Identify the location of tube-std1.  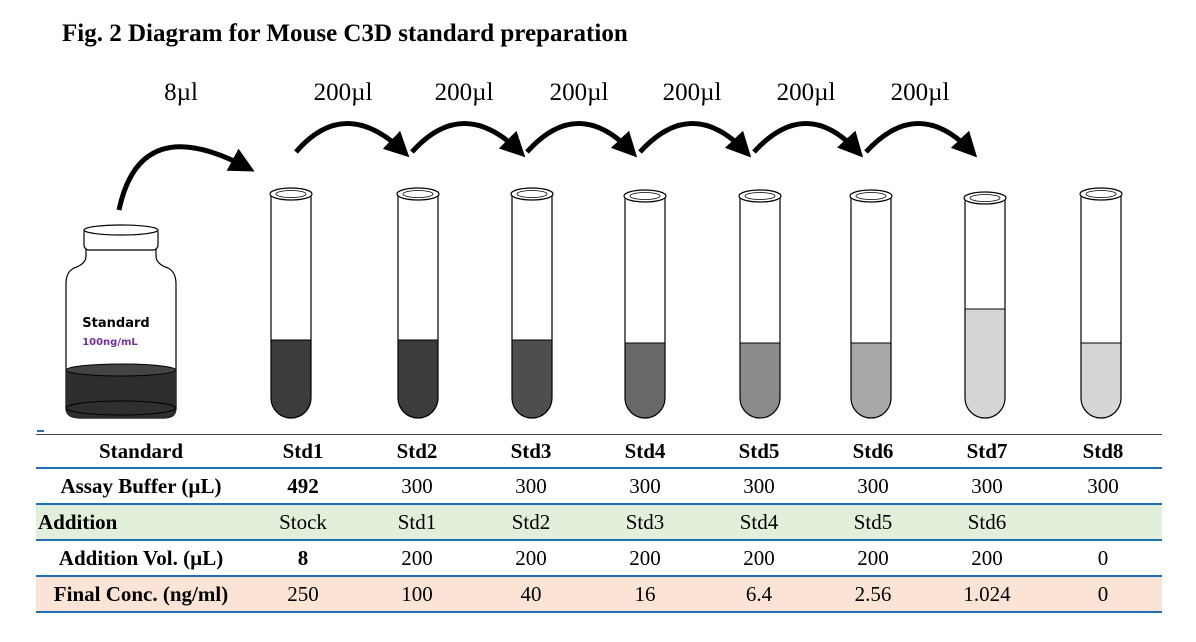
(291, 303).